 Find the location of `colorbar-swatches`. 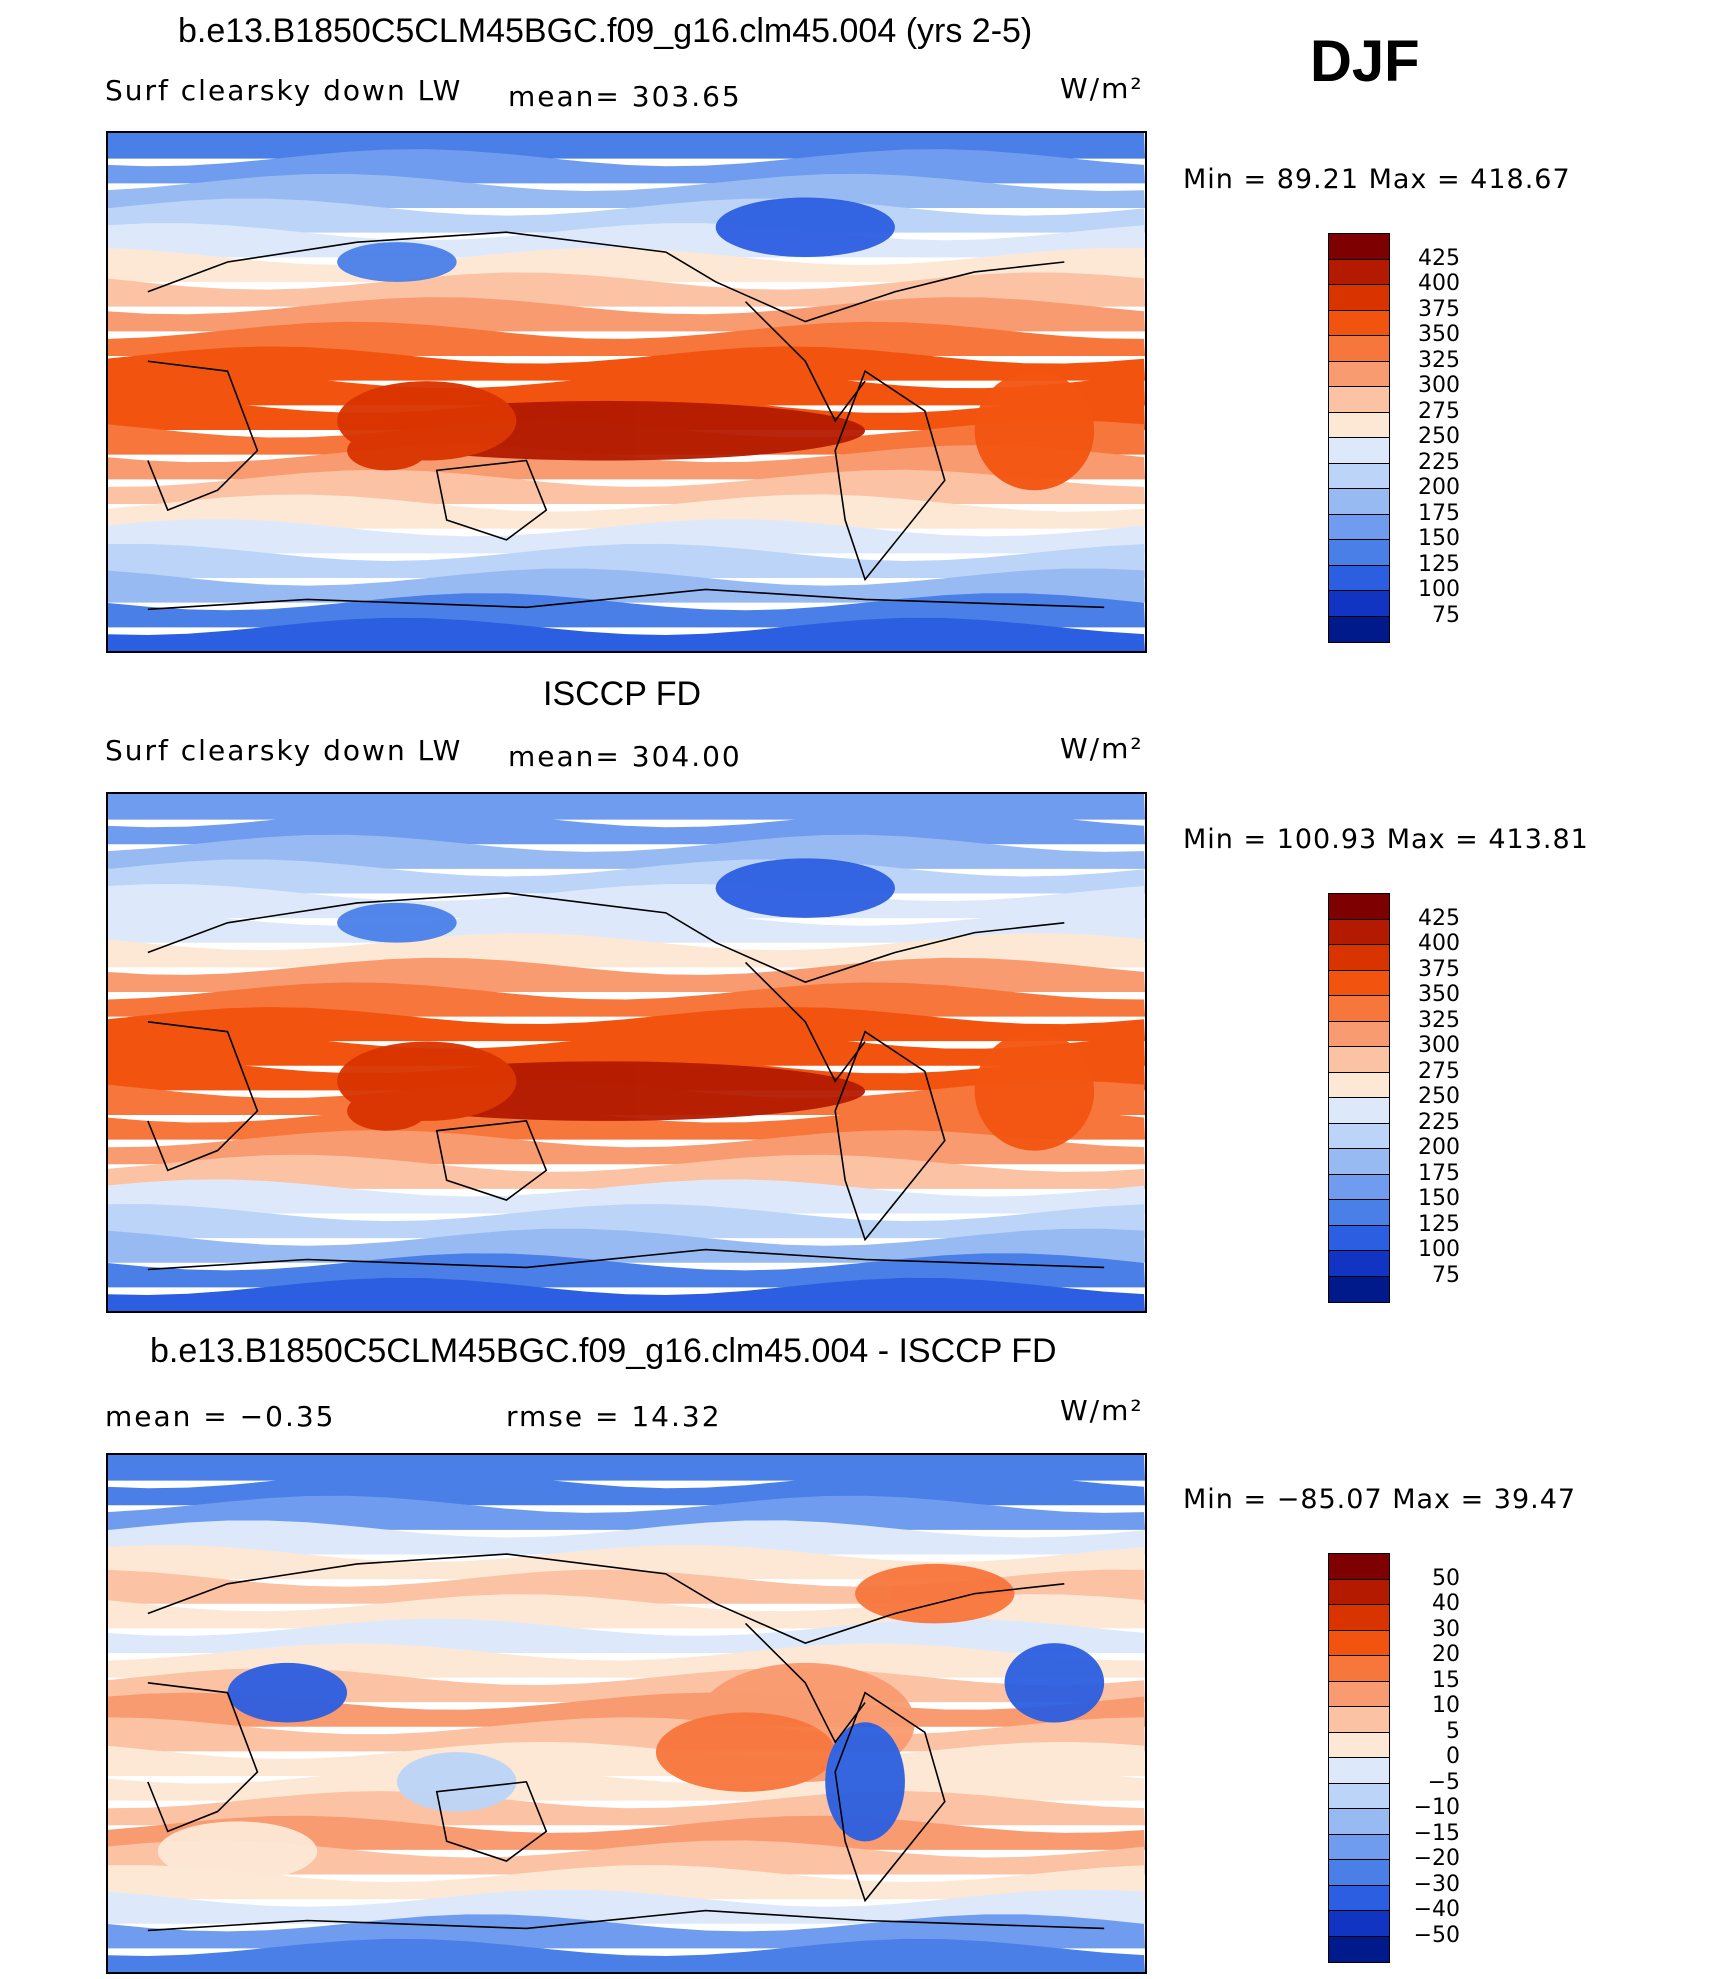

colorbar-swatches is located at coordinates (1359, 1098).